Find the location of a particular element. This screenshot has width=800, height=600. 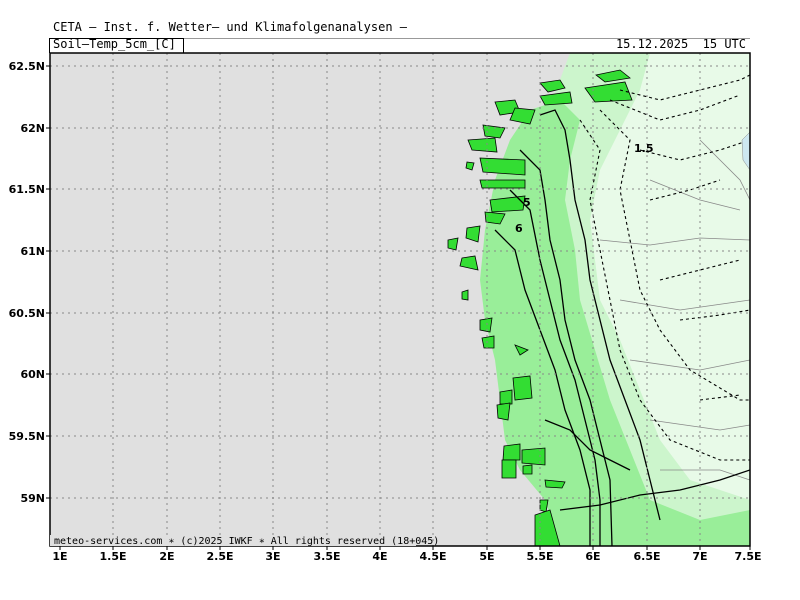

y-tick-label: 60.5N is located at coordinates (27, 313).